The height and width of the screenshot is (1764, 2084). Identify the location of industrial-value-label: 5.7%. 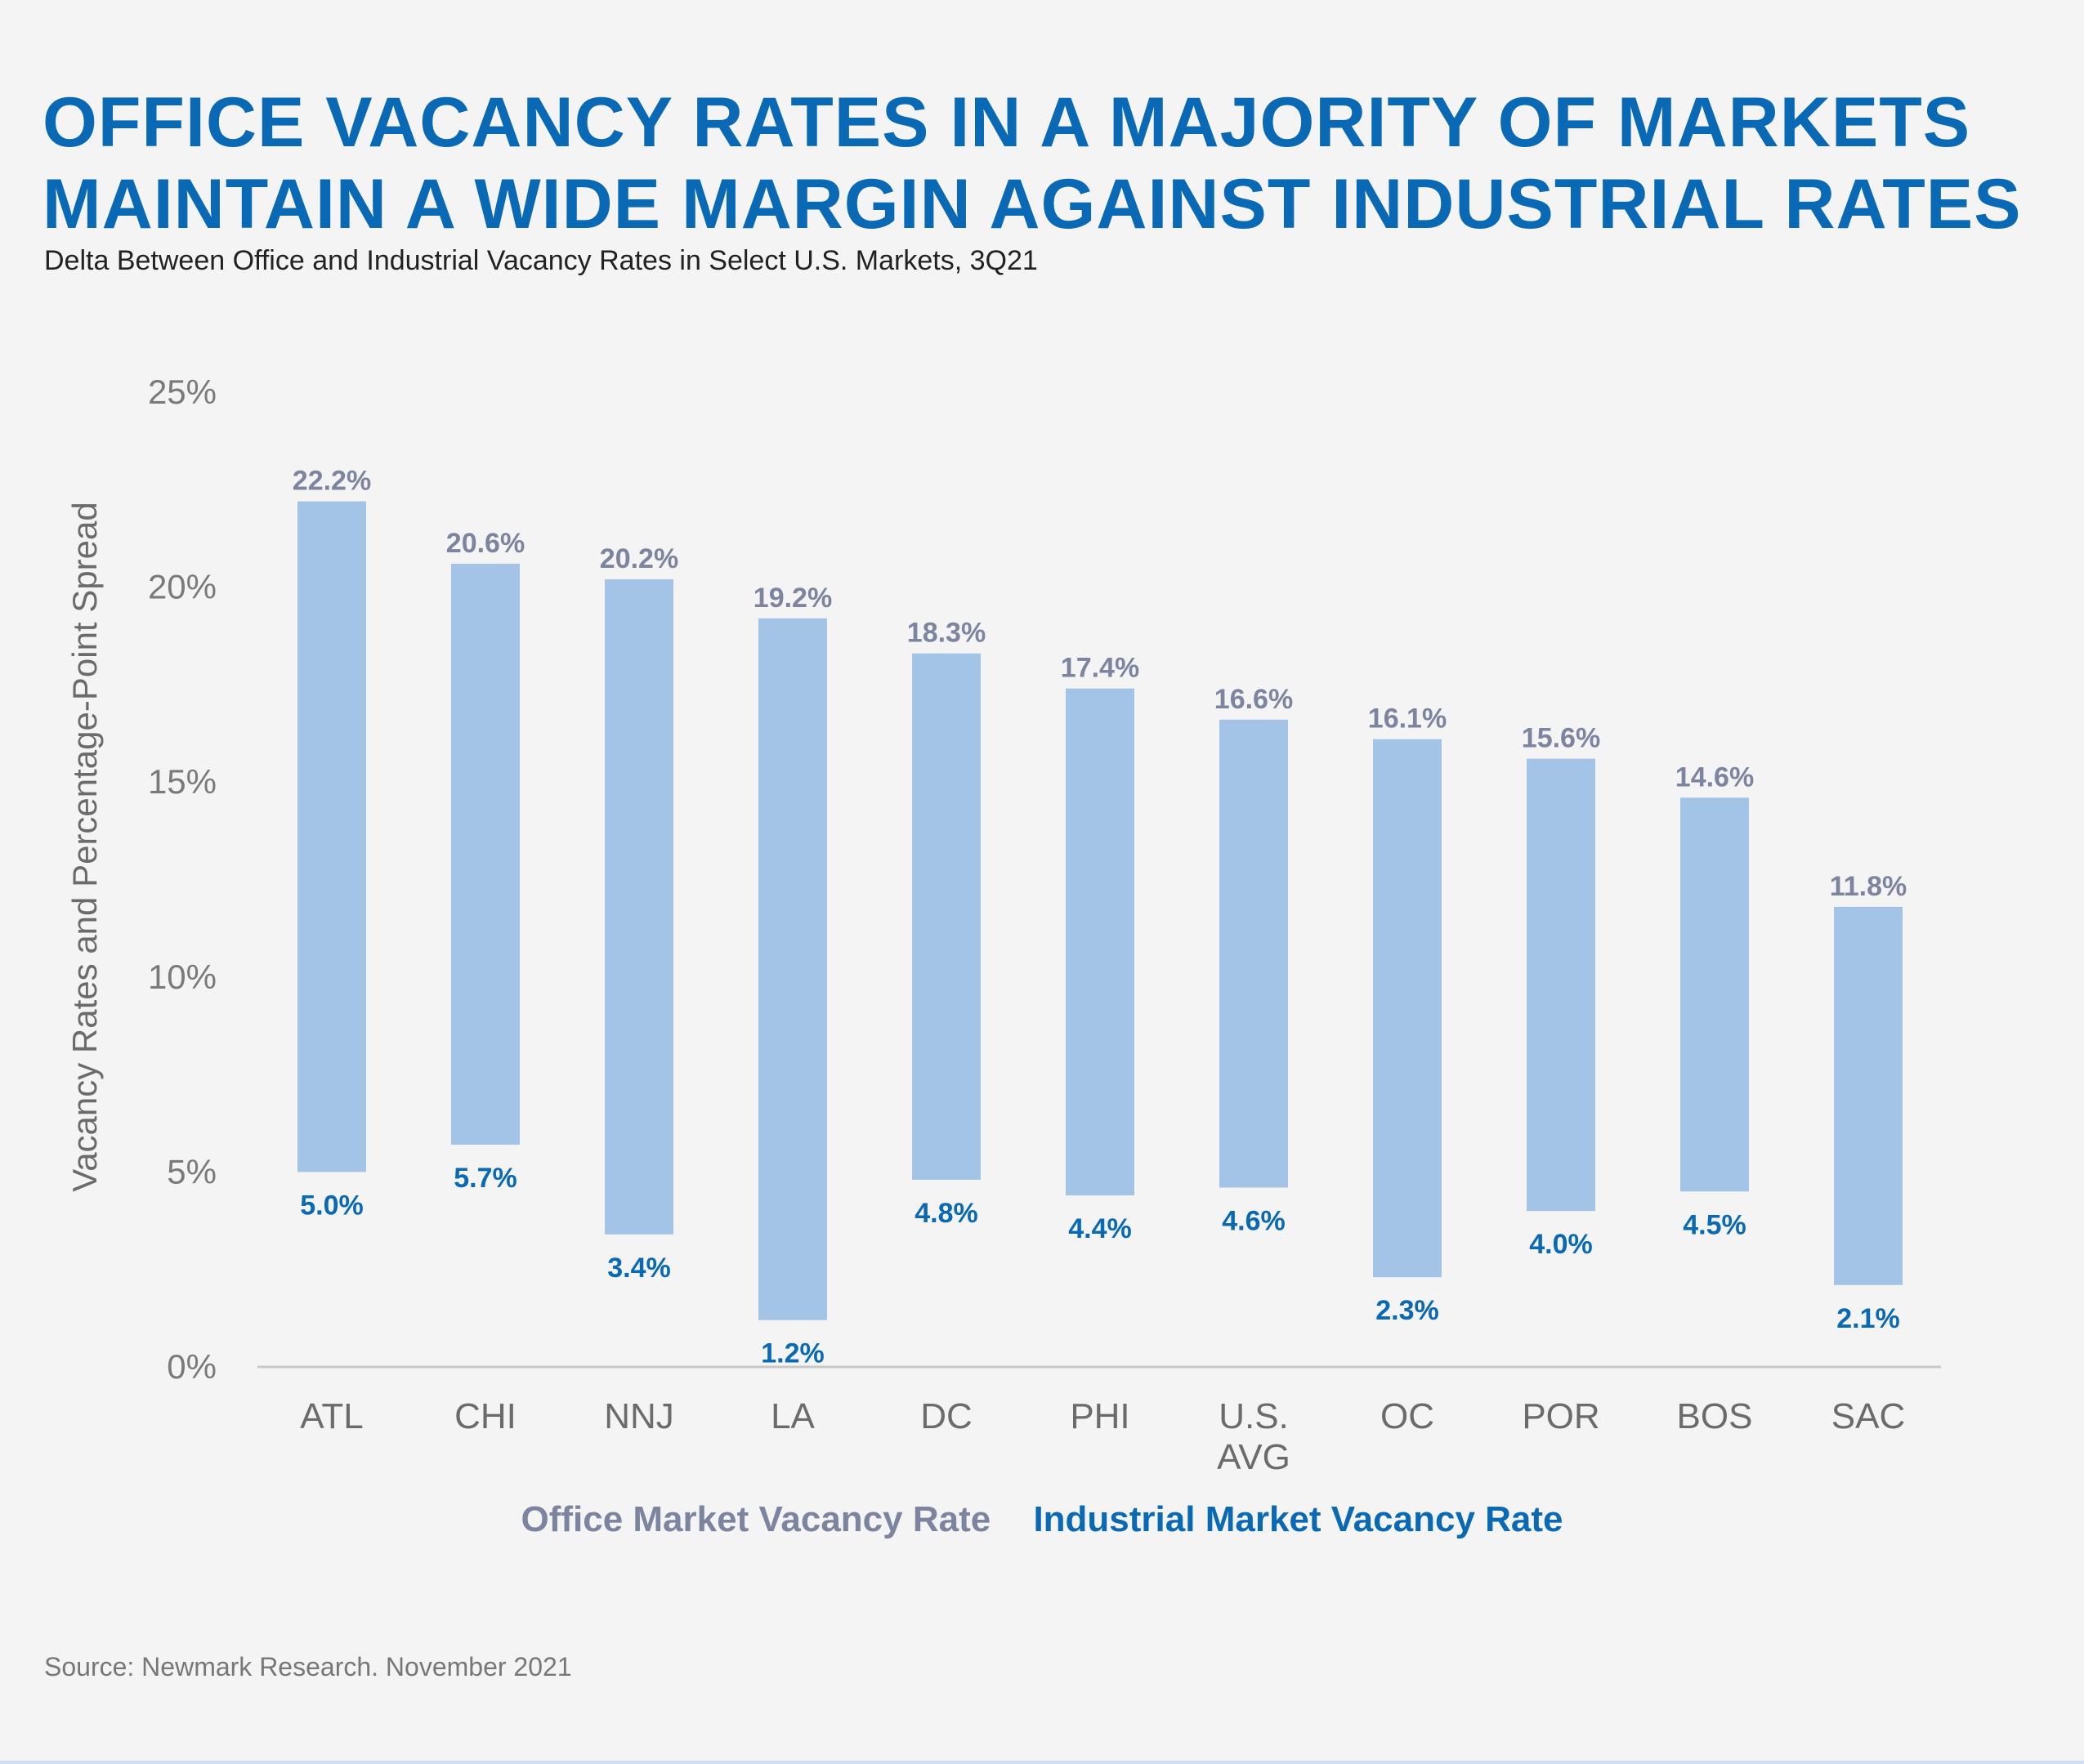
(486, 1178).